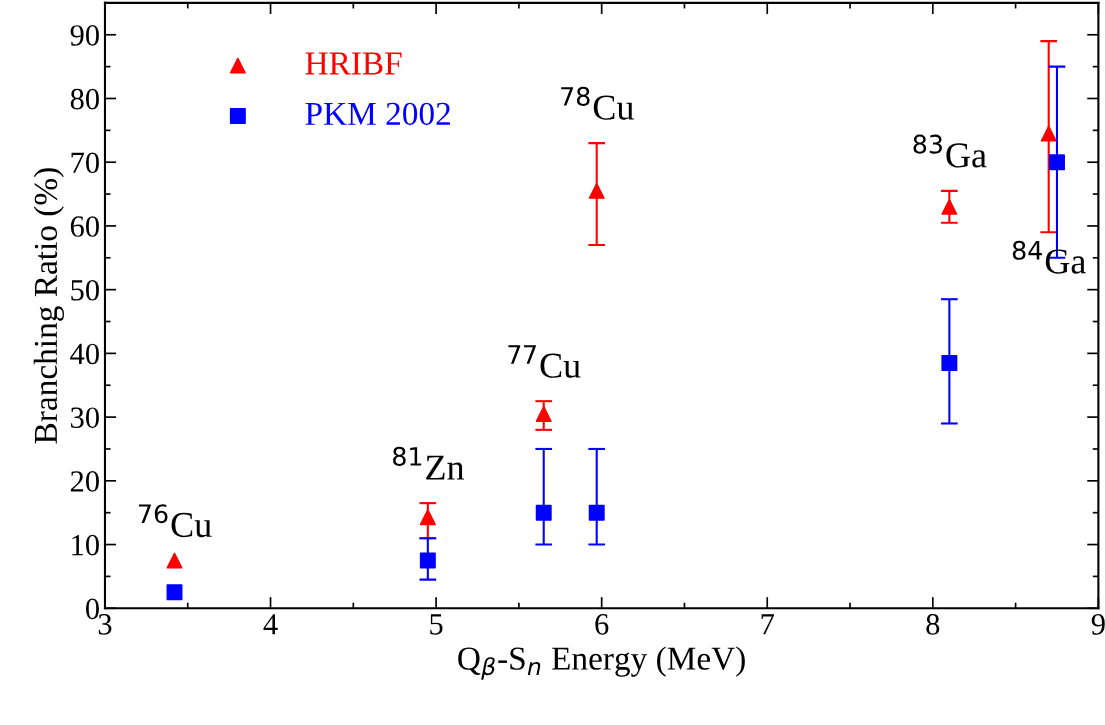 The width and height of the screenshot is (1105, 725). I want to click on legend-label: PKM 2002, so click(377, 114).